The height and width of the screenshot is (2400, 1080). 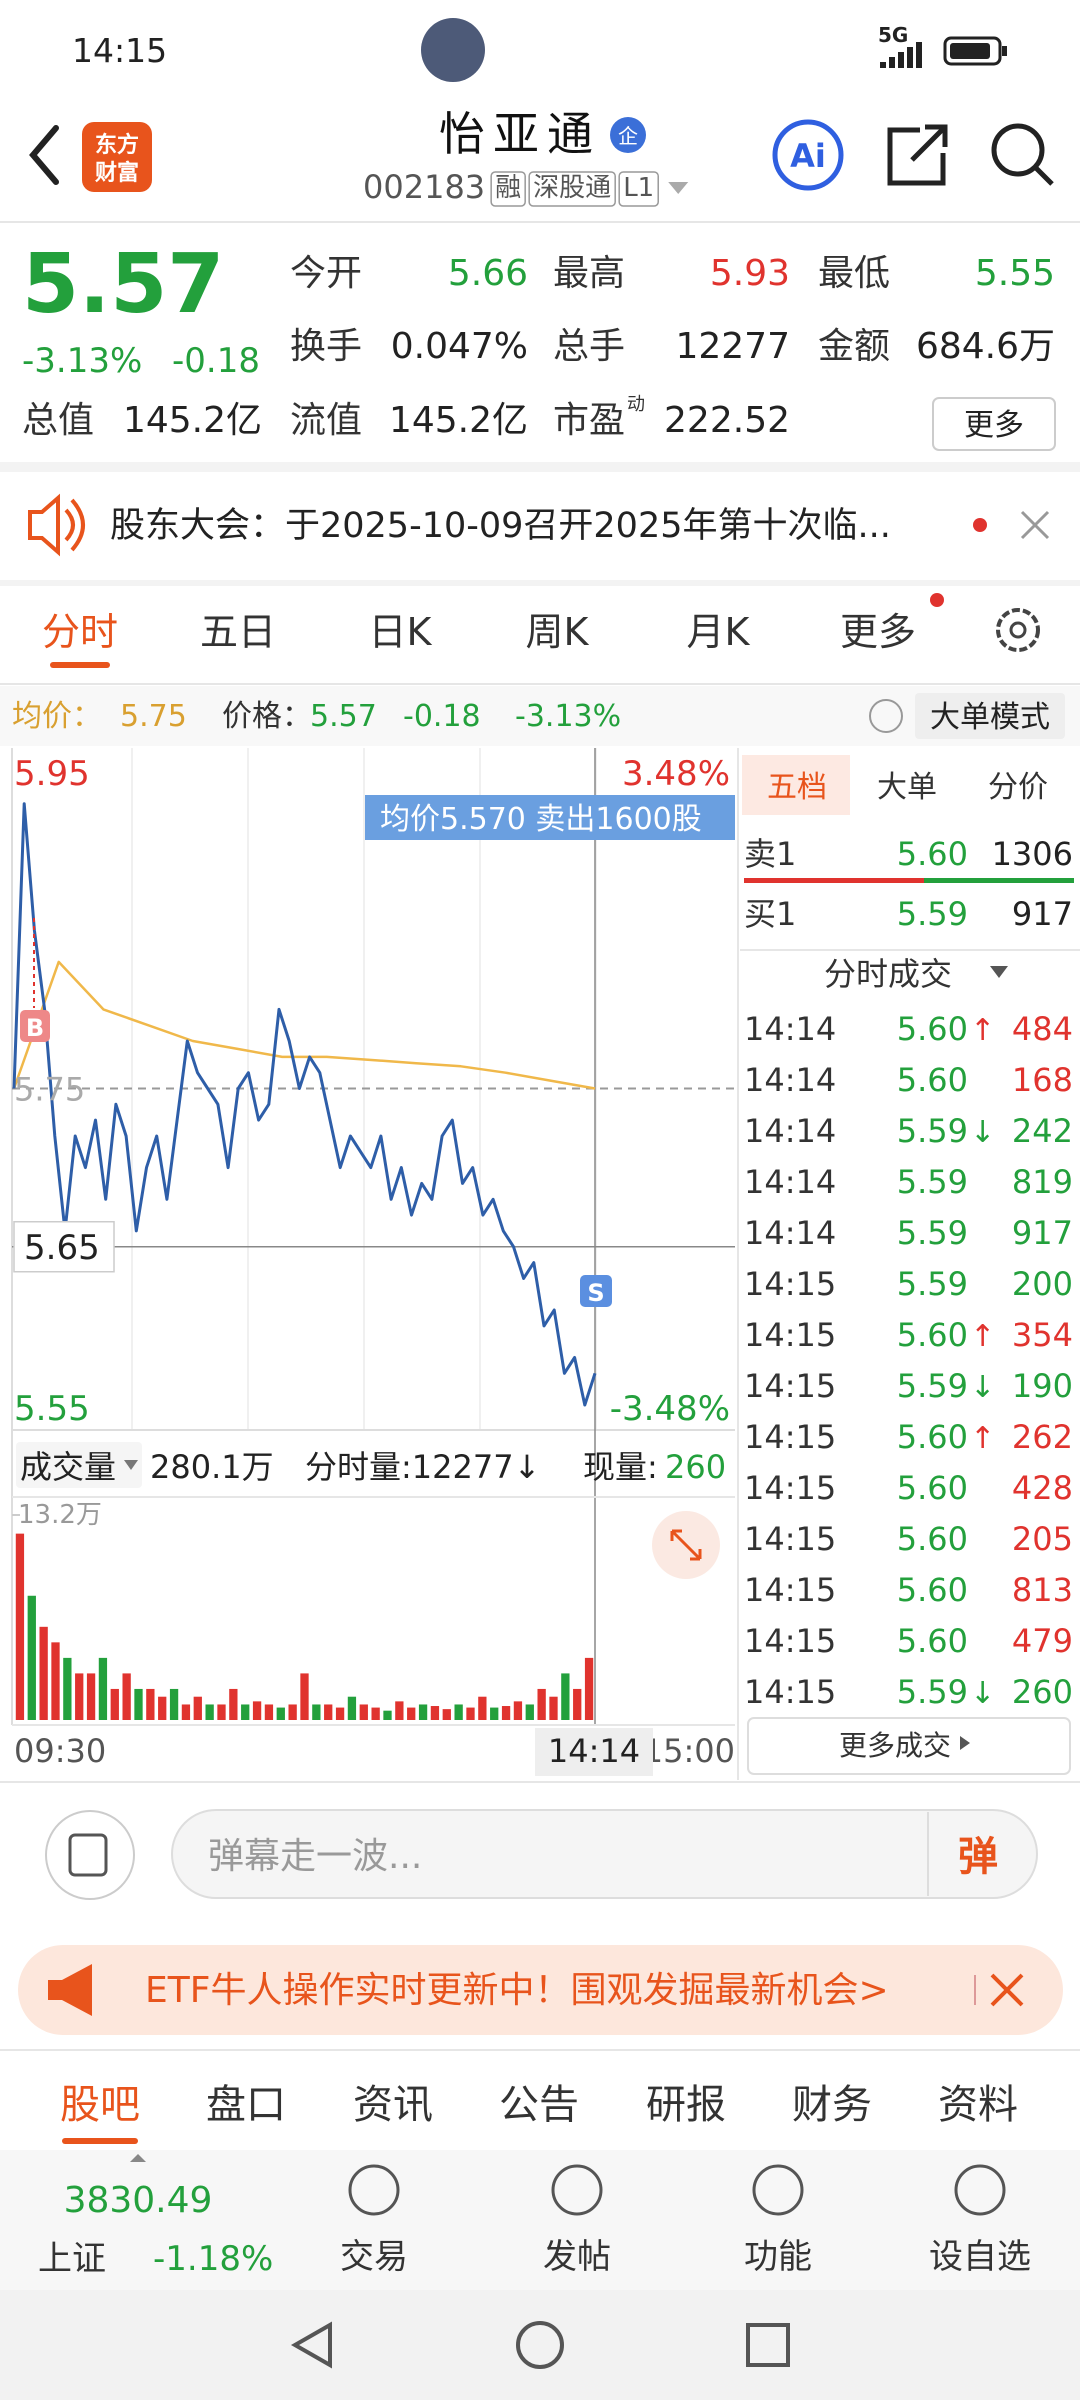 What do you see at coordinates (893, 35) in the screenshot?
I see `network-type: 5G` at bounding box center [893, 35].